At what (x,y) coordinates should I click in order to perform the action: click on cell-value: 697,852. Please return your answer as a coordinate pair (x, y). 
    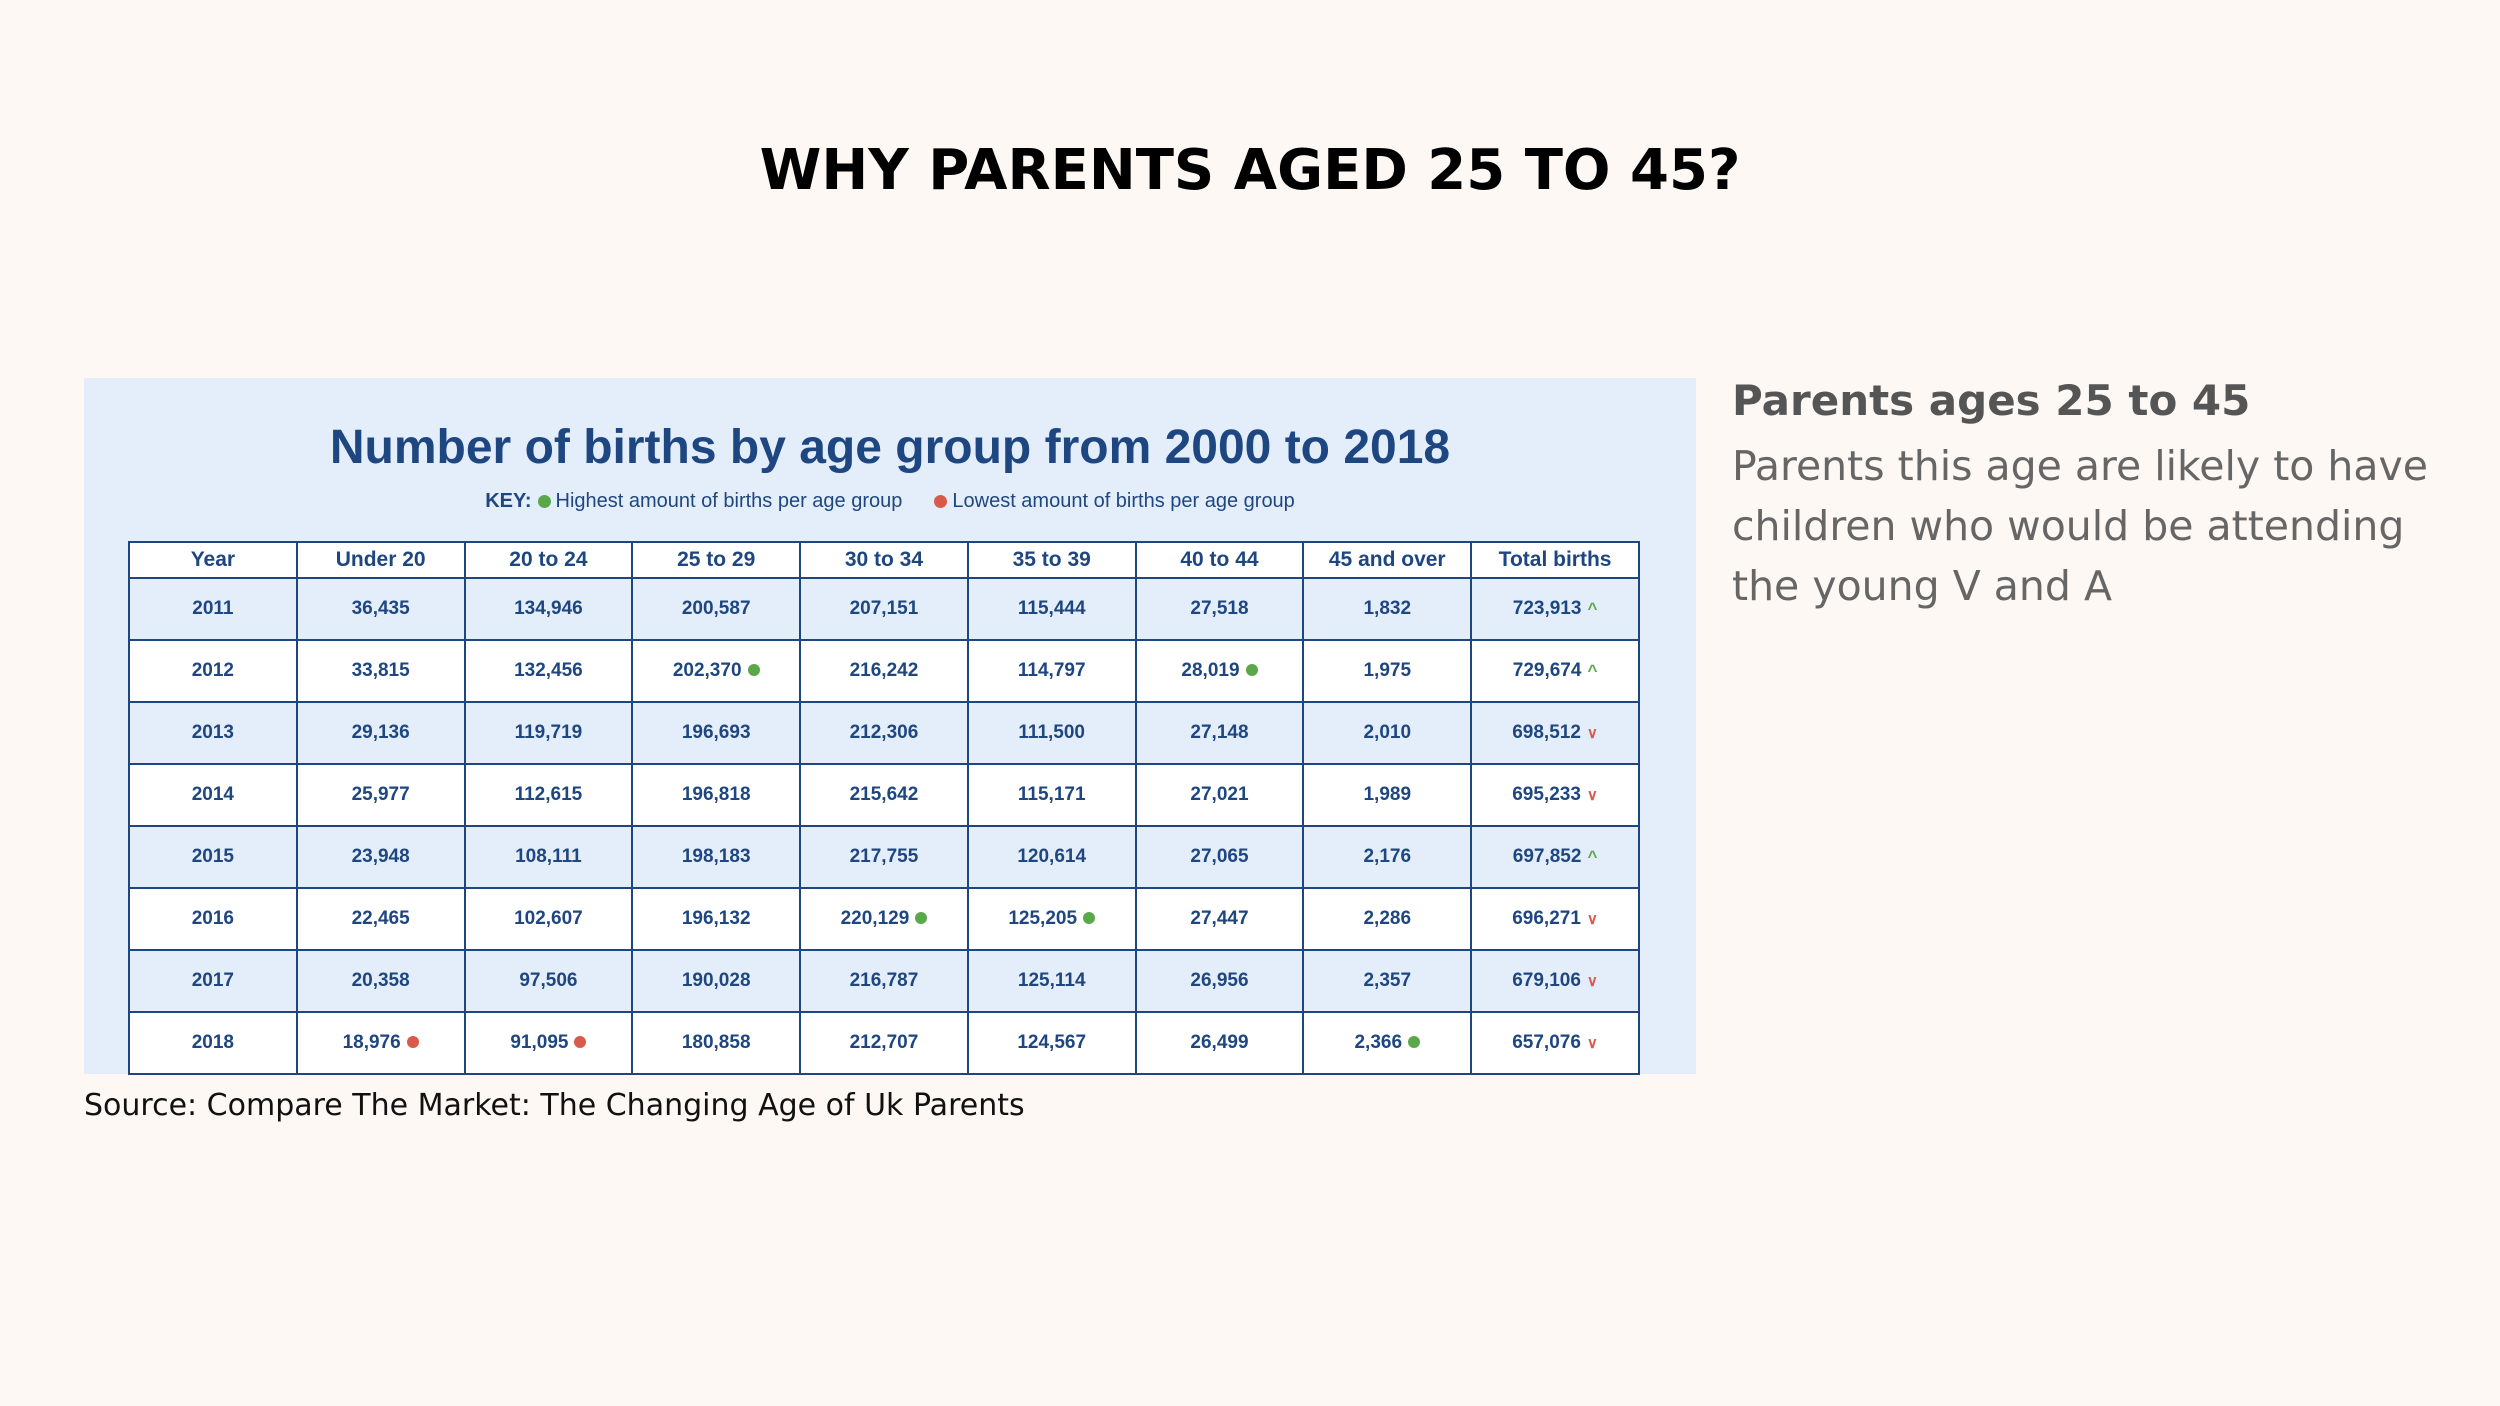
    Looking at the image, I should click on (1547, 856).